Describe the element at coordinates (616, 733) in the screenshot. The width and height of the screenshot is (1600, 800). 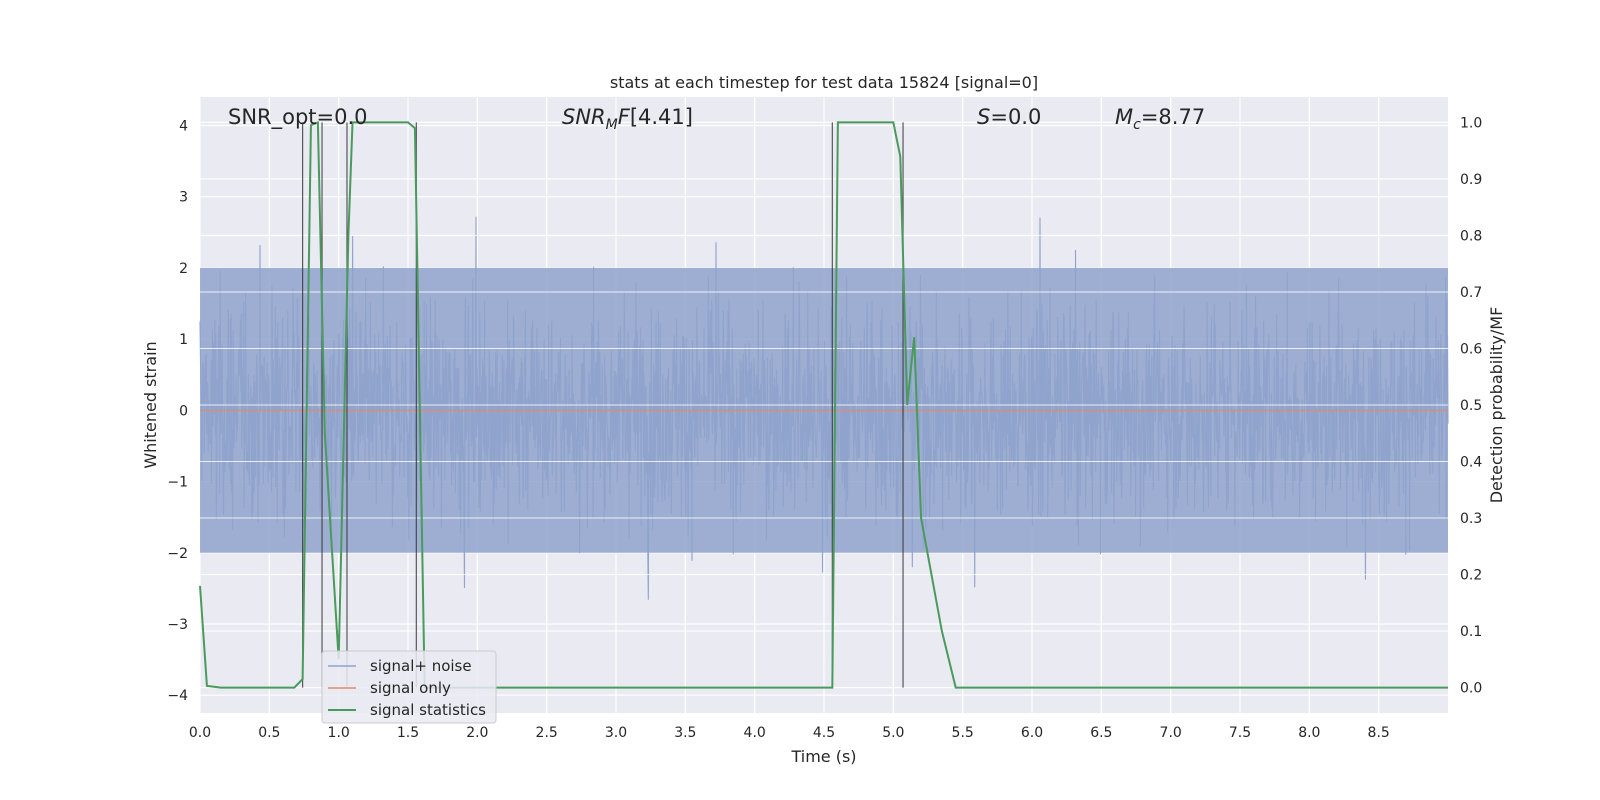
I see `x-tick-label: 3.0` at that location.